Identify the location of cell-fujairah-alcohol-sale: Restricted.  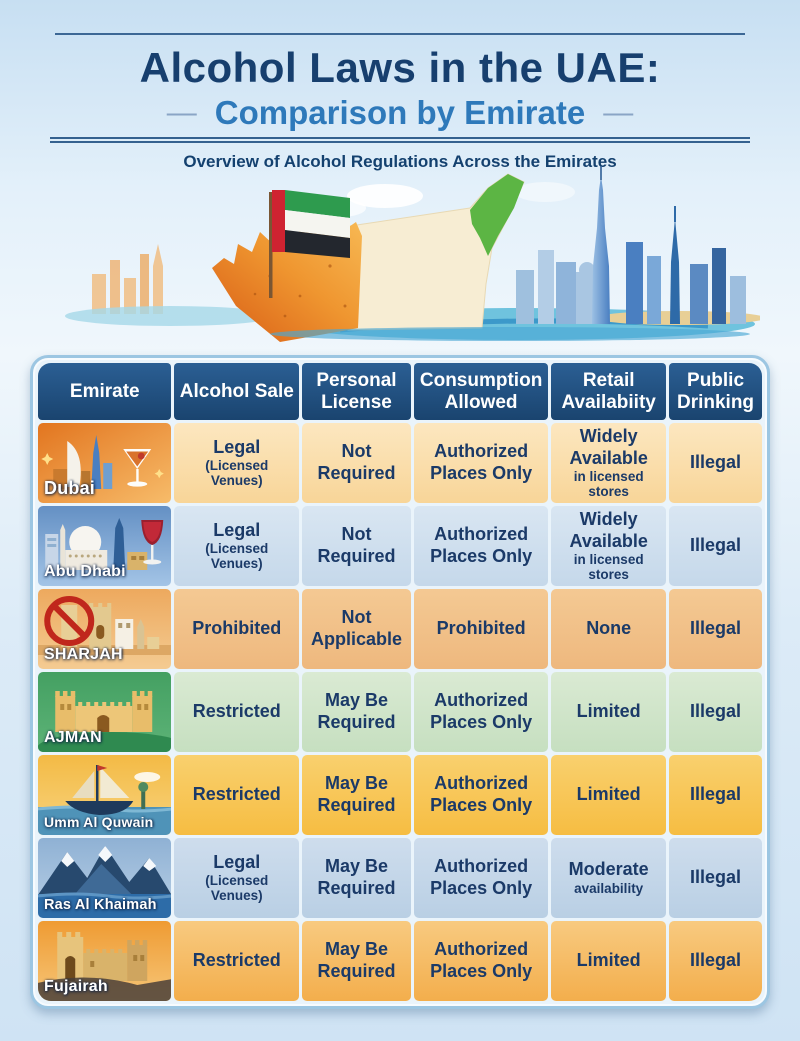
(237, 961).